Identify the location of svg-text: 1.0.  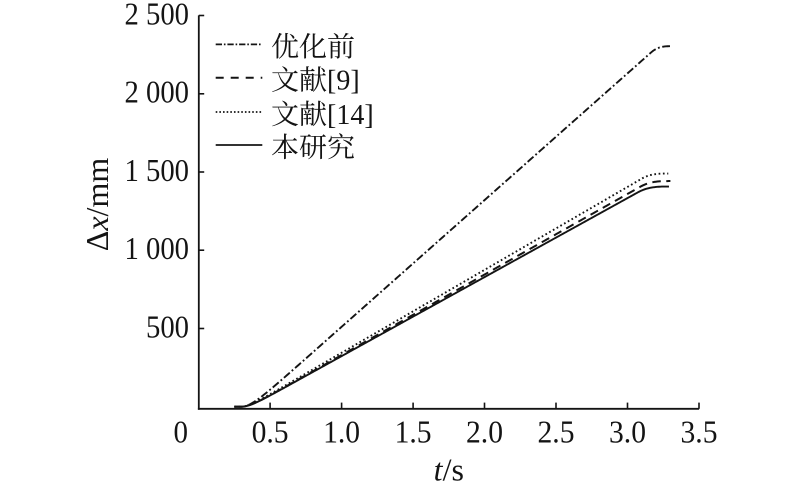
(341, 432).